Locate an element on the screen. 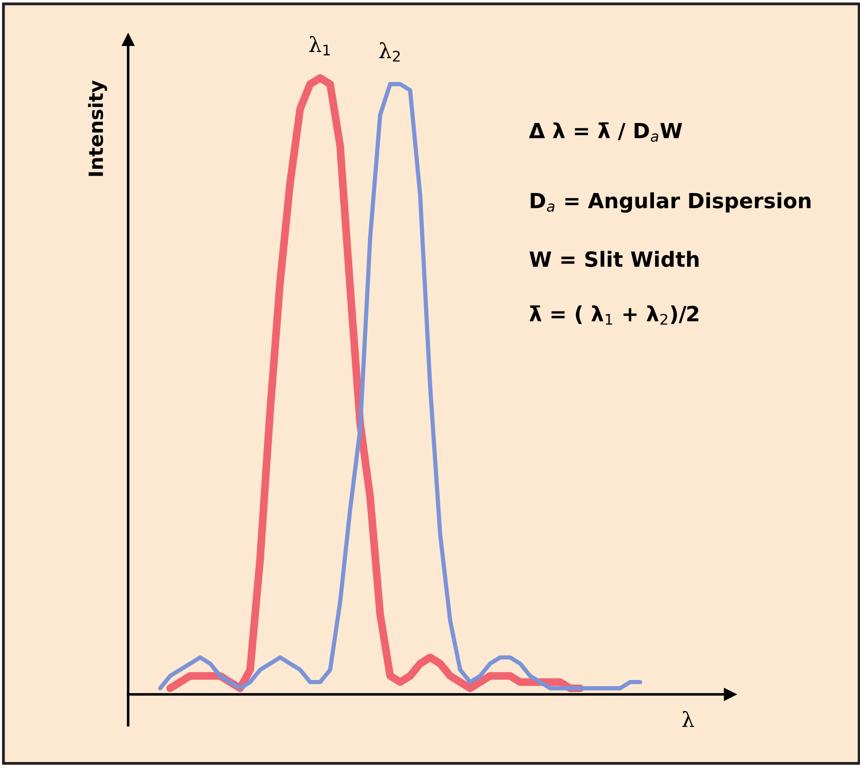 This screenshot has height=779, width=860. text: λ$_{2}$ is located at coordinates (389, 52).